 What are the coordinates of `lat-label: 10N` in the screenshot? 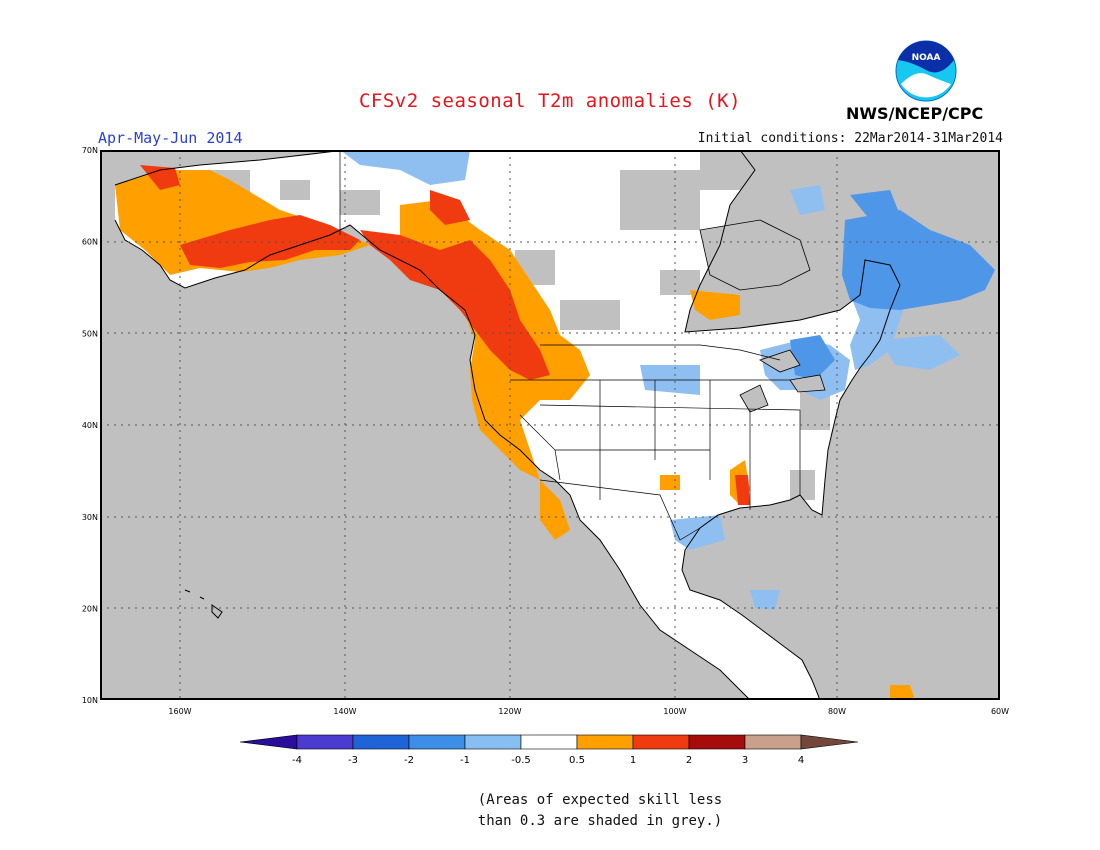 It's located at (90, 700).